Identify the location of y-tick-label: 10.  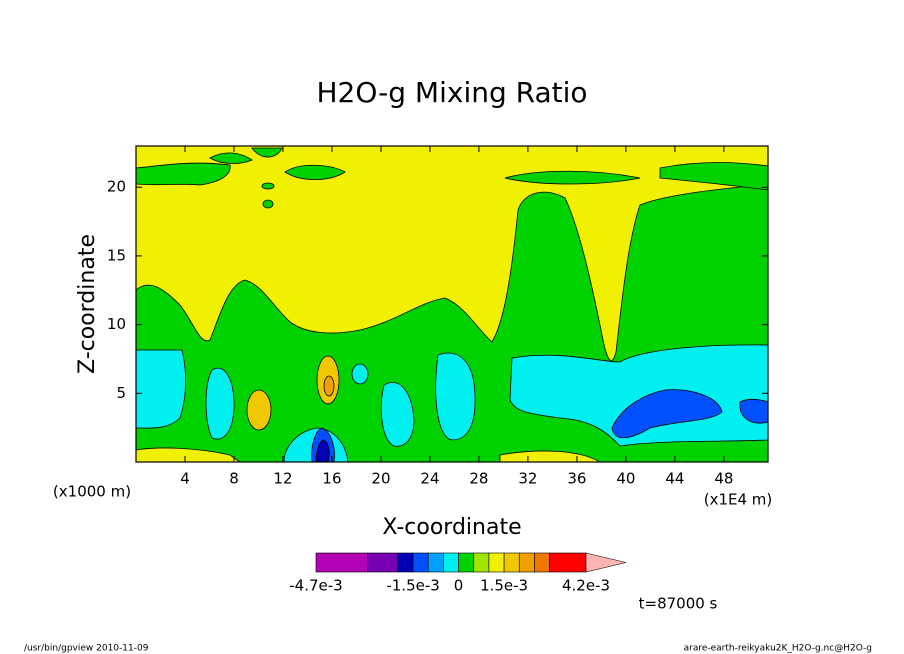
(116, 324).